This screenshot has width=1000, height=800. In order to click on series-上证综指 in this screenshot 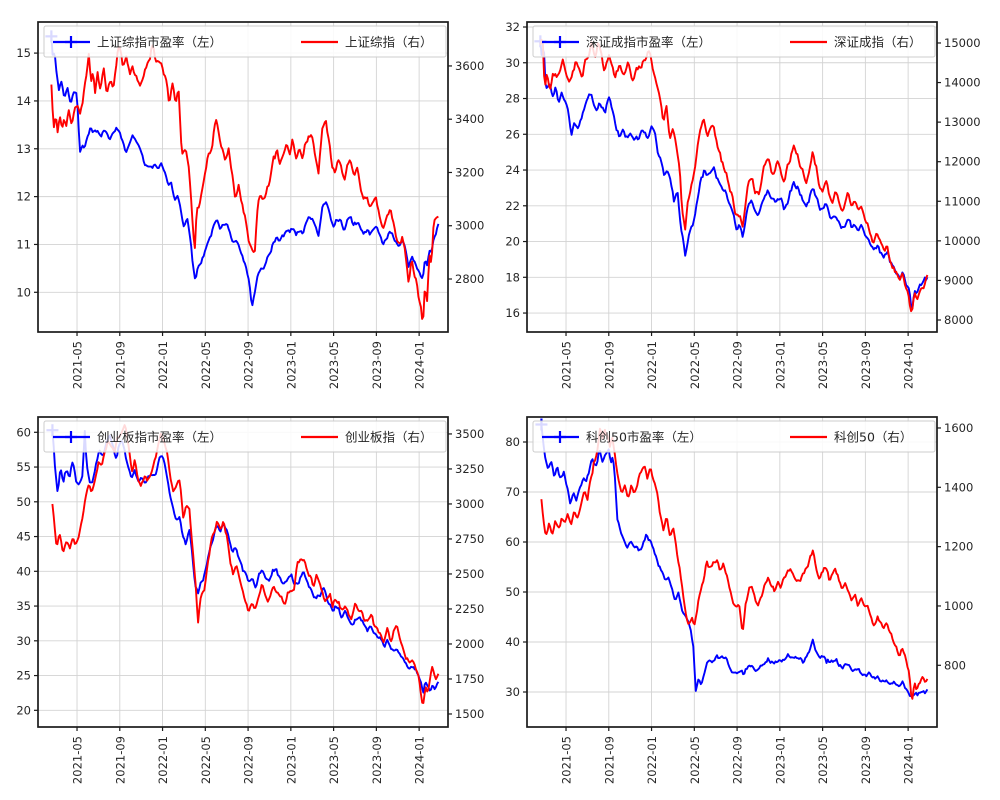, I will do `click(244, 182)`.